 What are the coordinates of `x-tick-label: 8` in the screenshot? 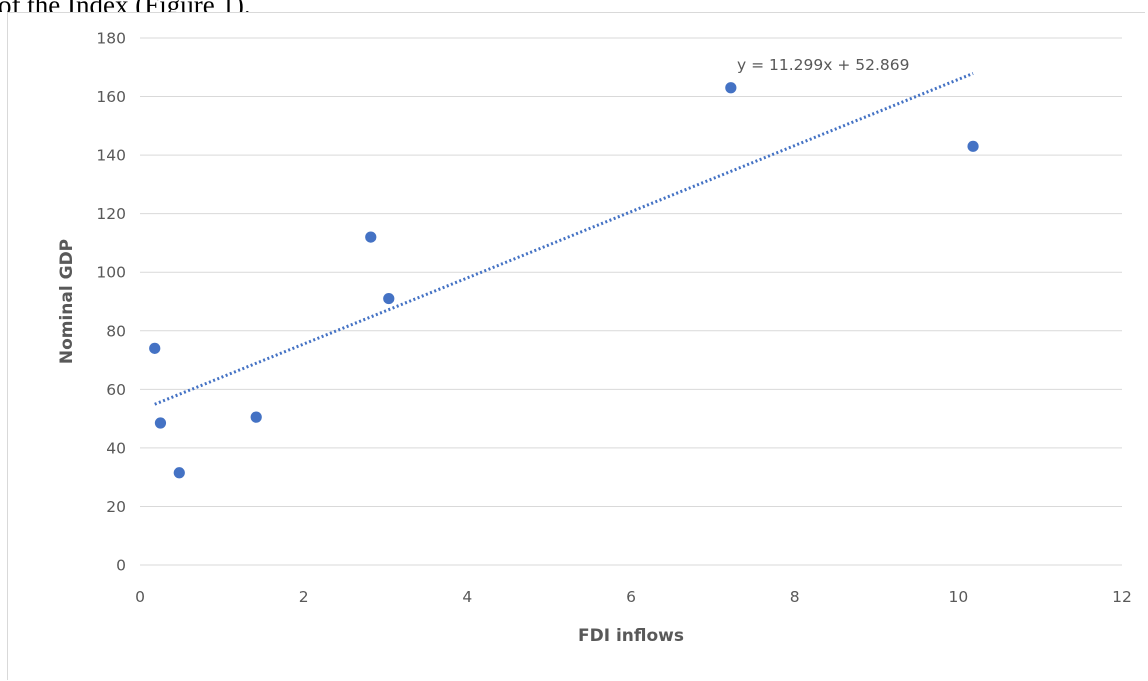 It's located at (795, 597).